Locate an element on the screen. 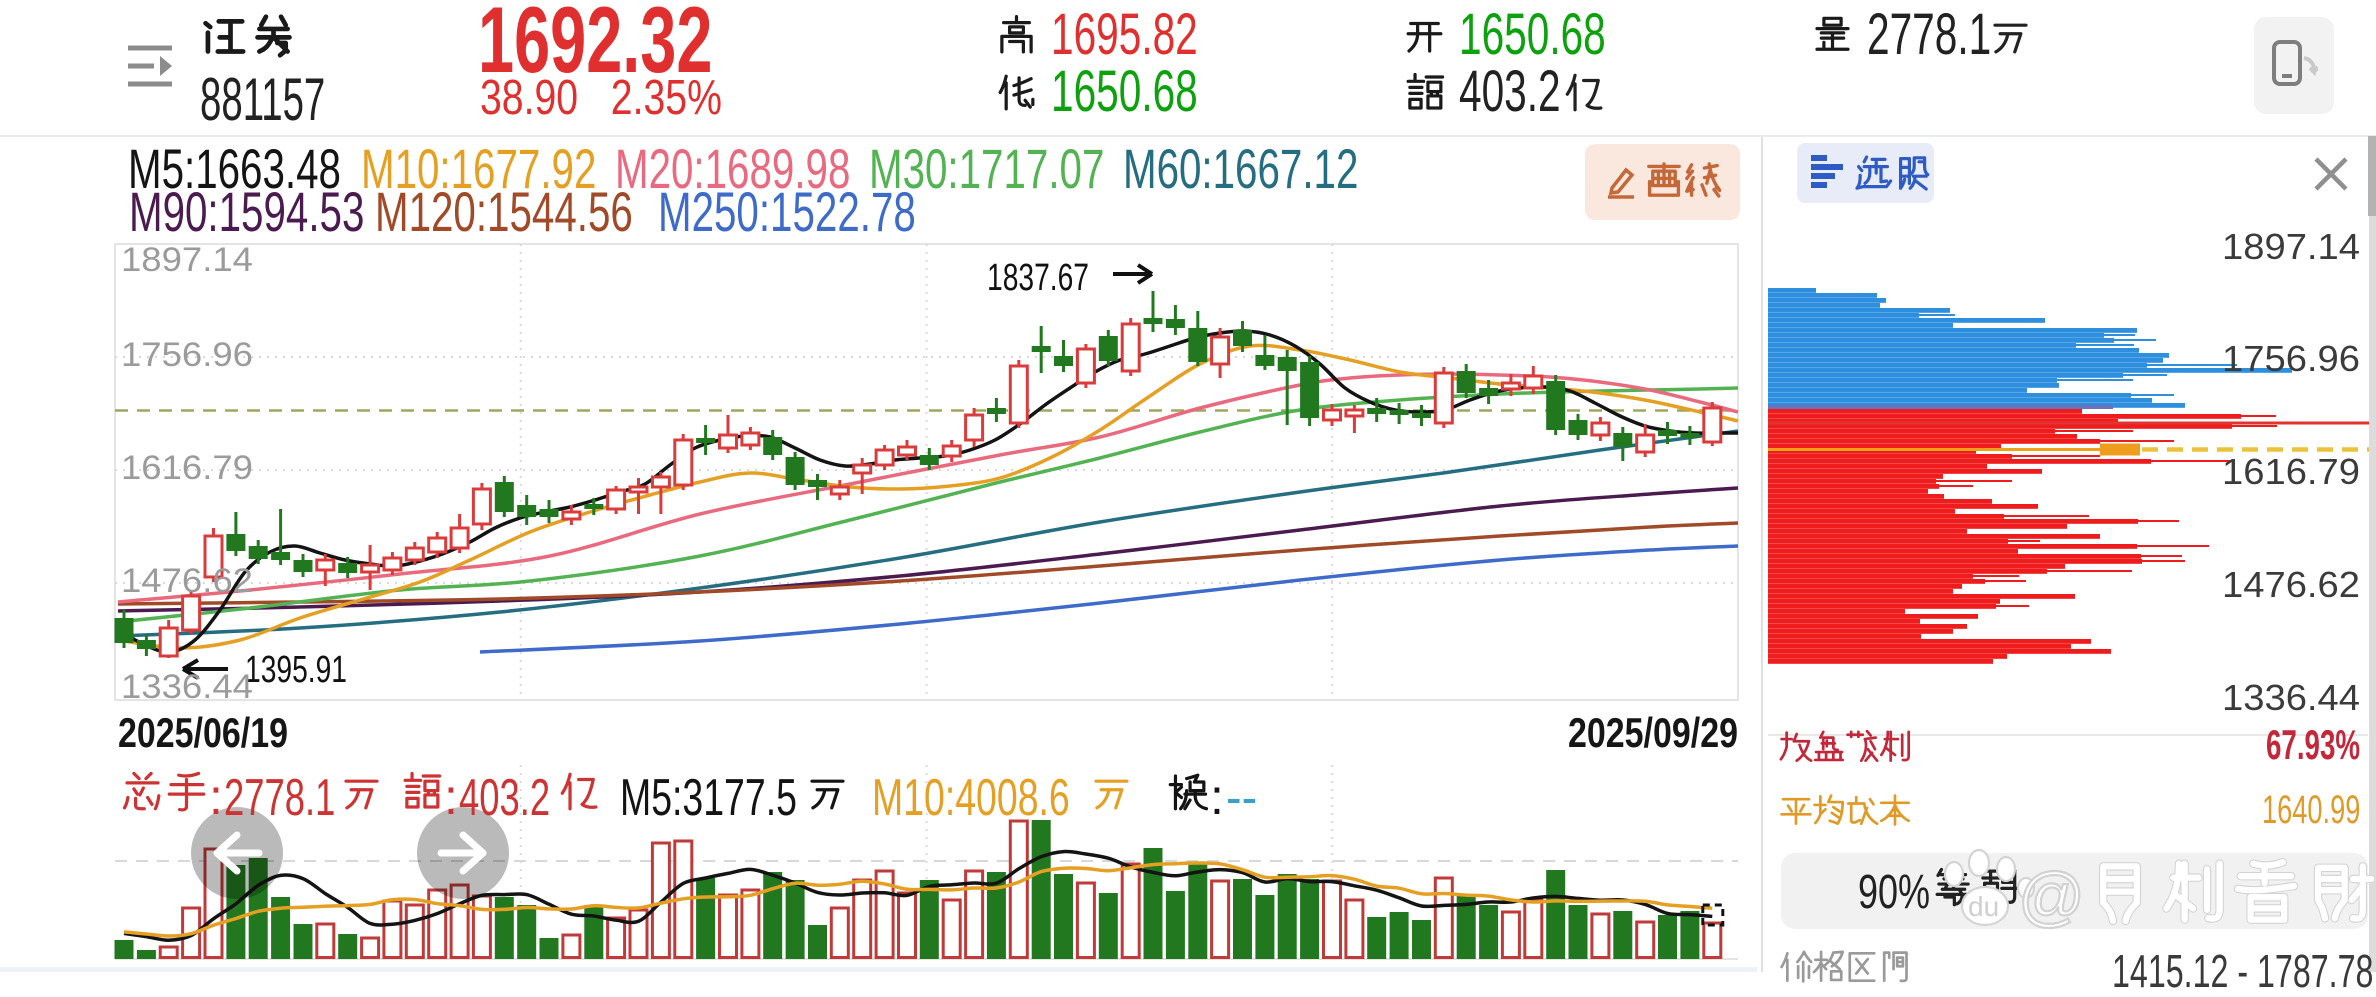 This screenshot has width=2376, height=997. svg-text: du is located at coordinates (1983, 906).